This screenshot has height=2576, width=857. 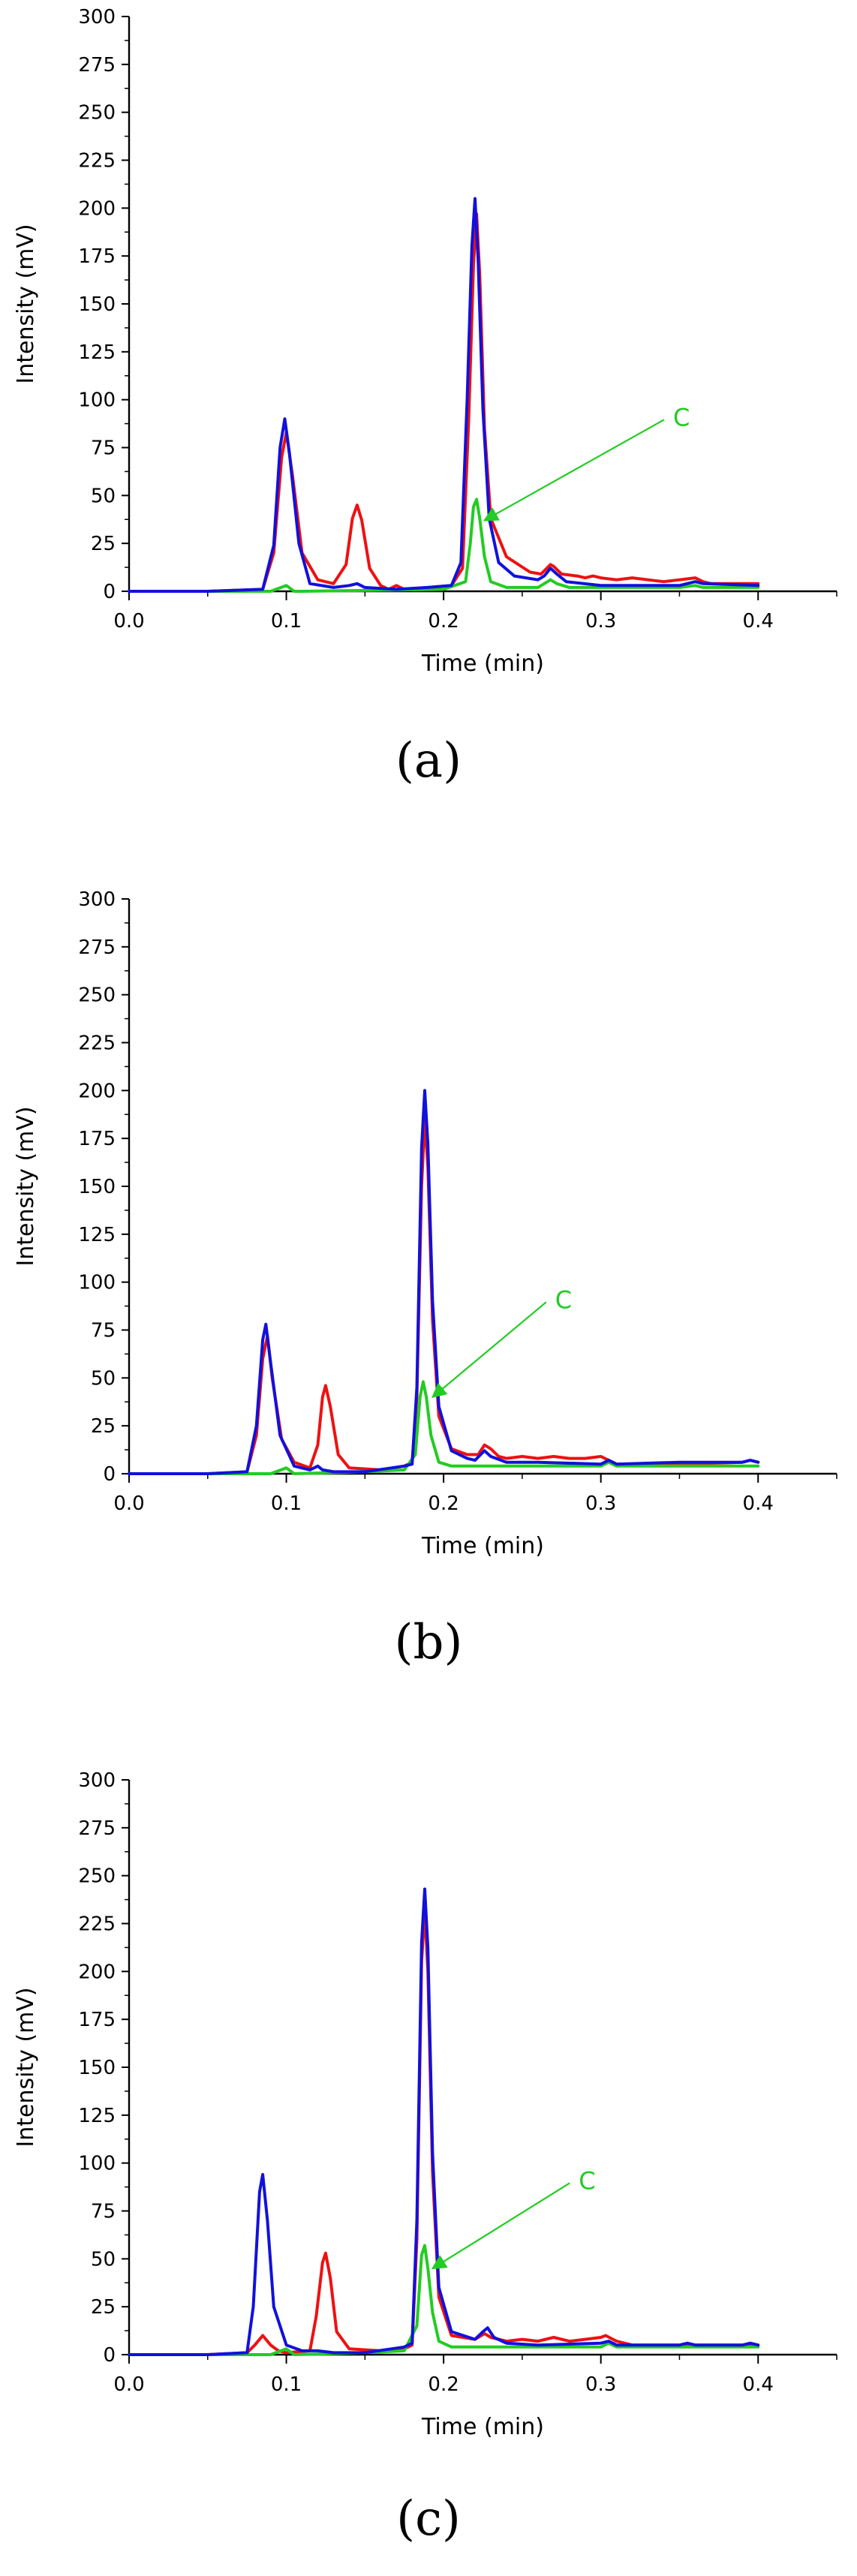 I want to click on panel-label: (a), so click(x=428, y=761).